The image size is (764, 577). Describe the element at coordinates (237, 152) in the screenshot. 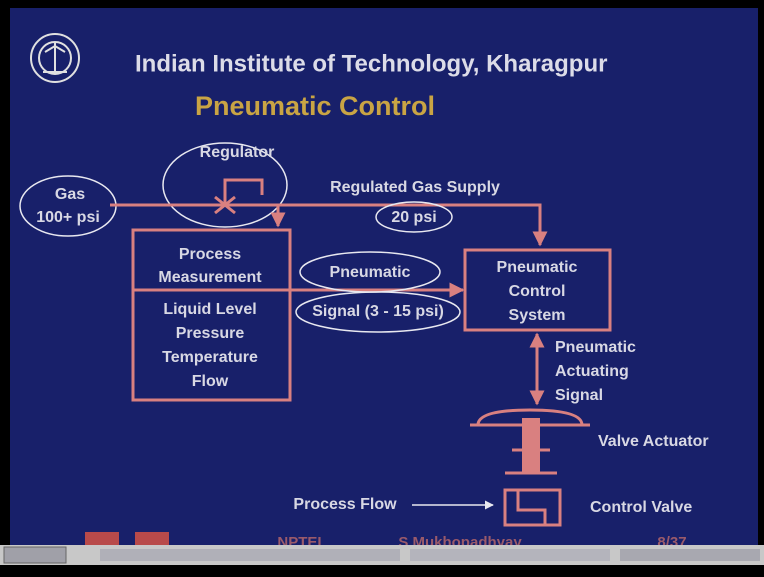

I see `label: Regulator` at that location.